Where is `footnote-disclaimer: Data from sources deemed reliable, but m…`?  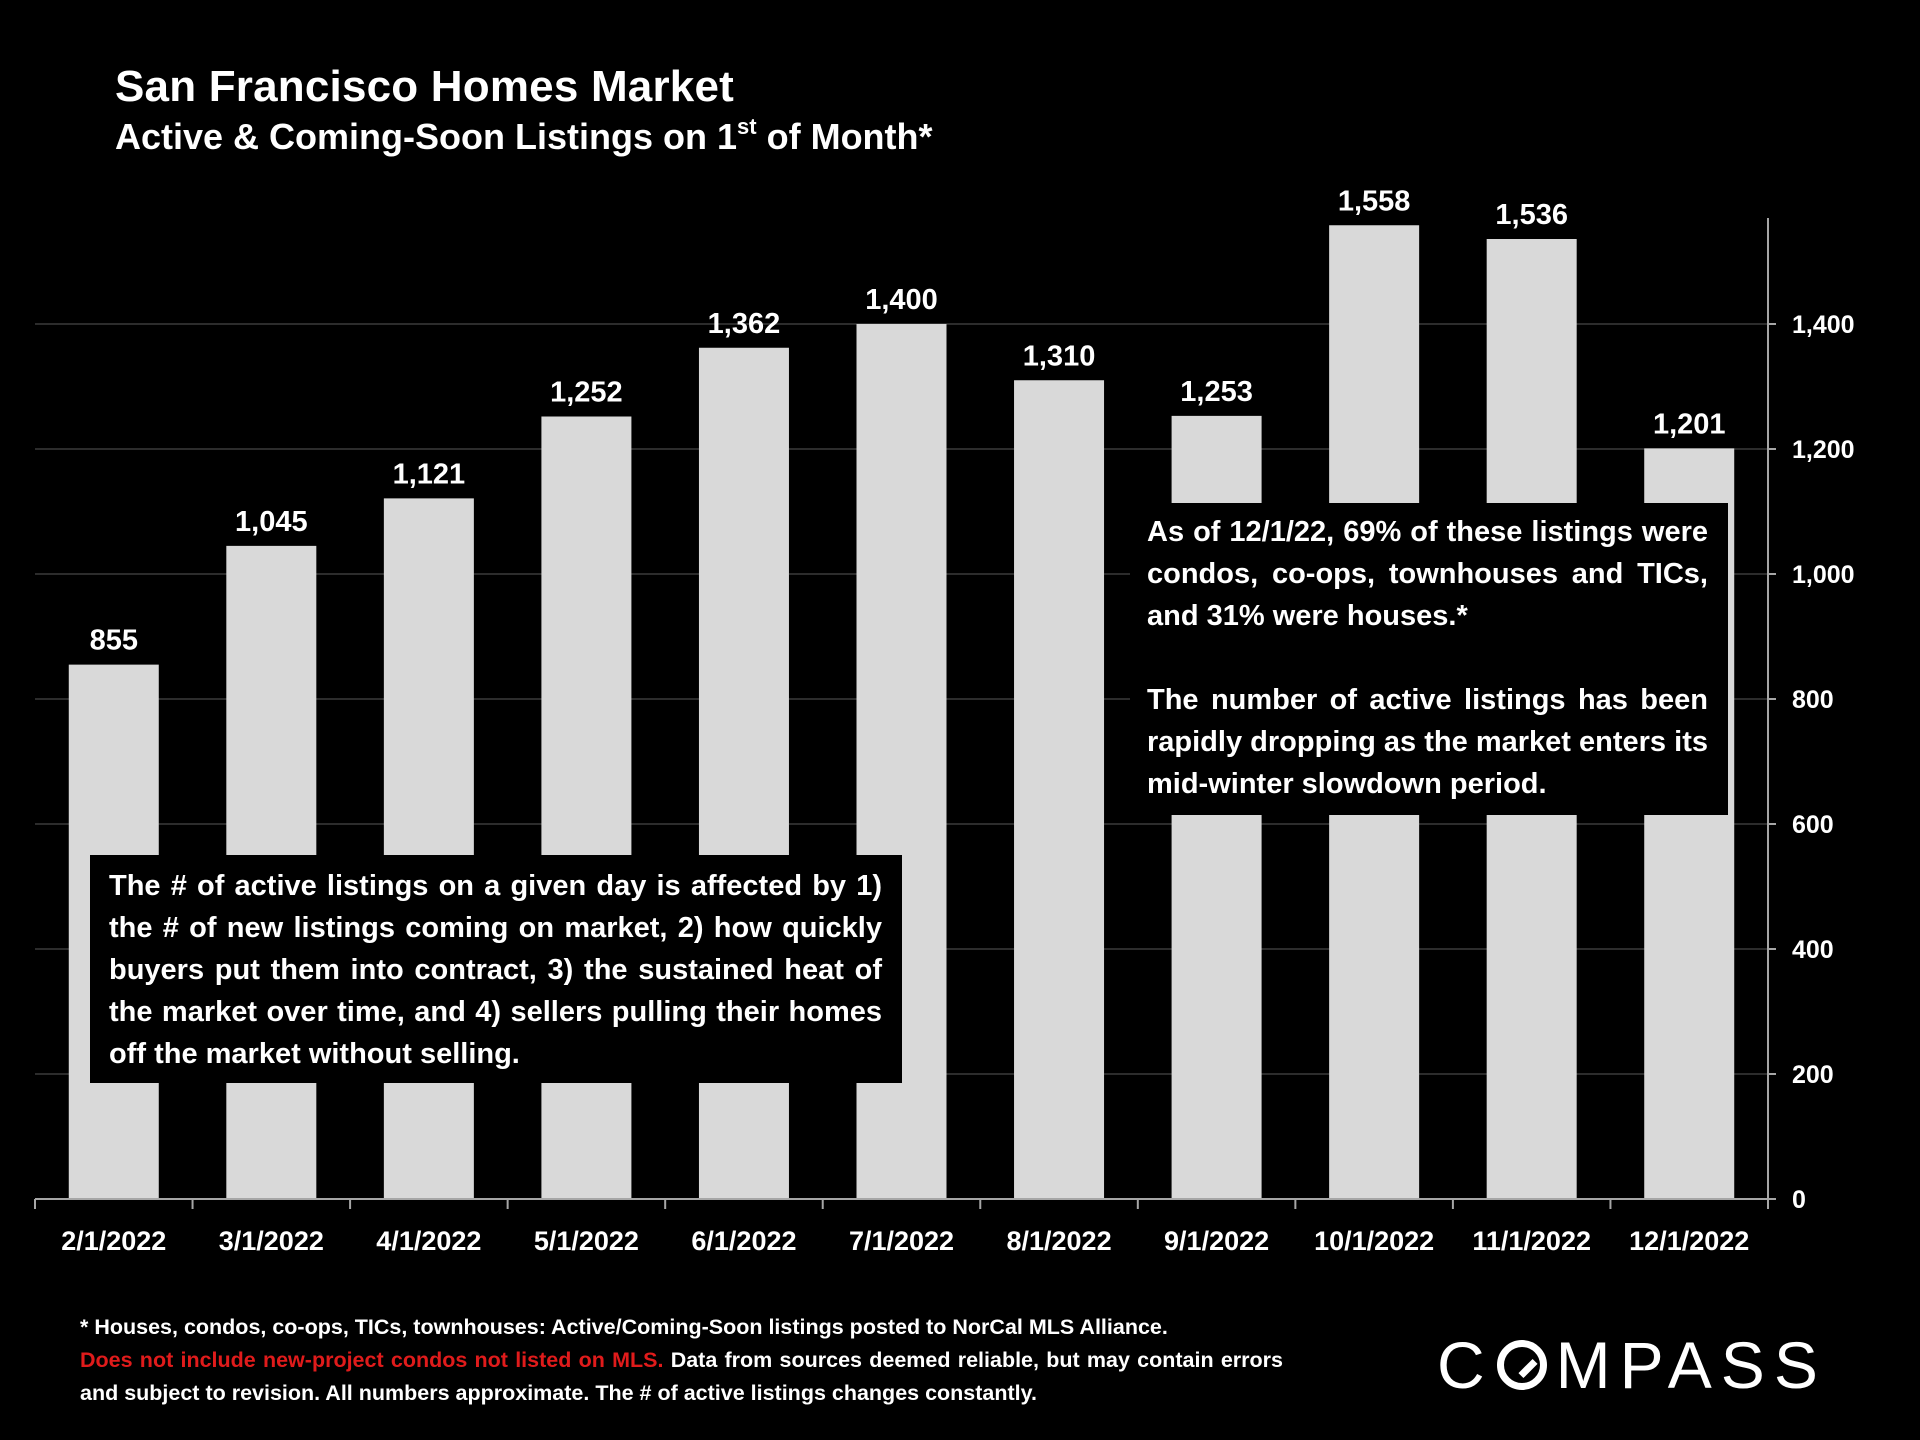 footnote-disclaimer: Data from sources deemed reliable, but m… is located at coordinates (681, 1376).